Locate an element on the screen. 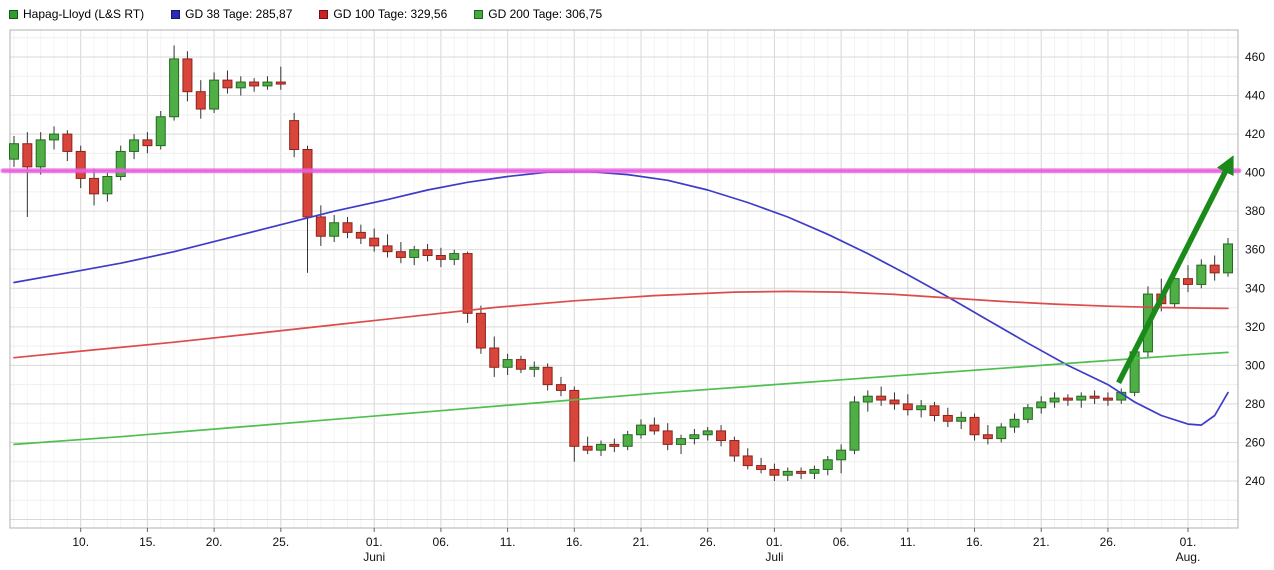 The width and height of the screenshot is (1274, 570). x-axis-month-label: Juni is located at coordinates (374, 557).